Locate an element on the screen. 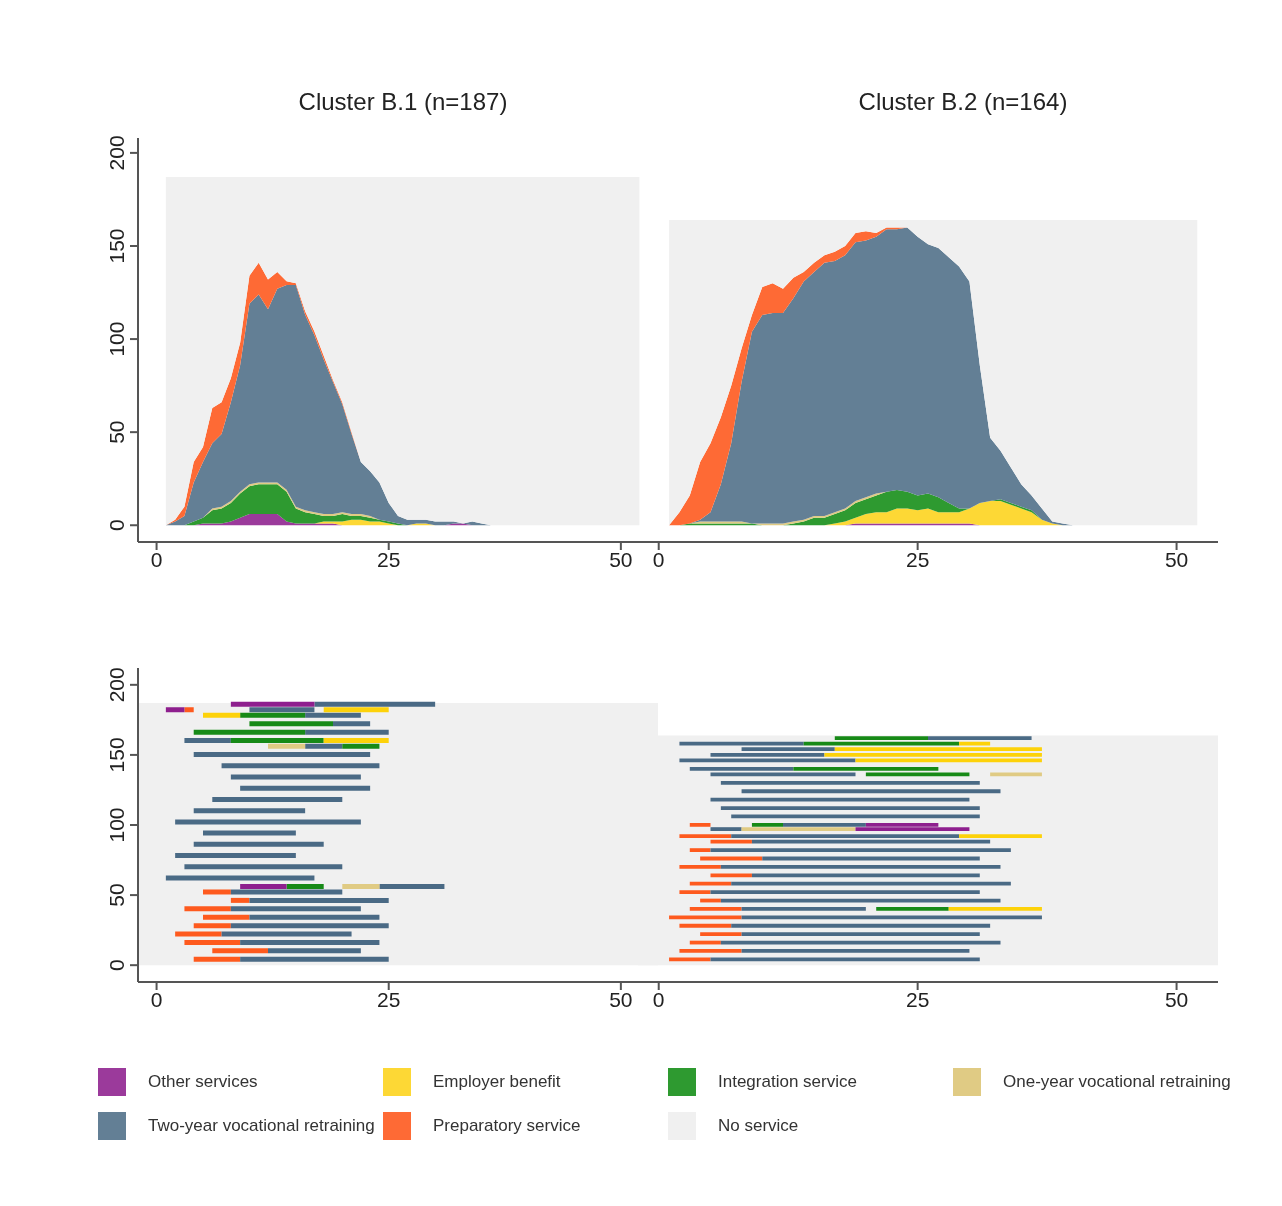  legend-label: Other services is located at coordinates (203, 1082).